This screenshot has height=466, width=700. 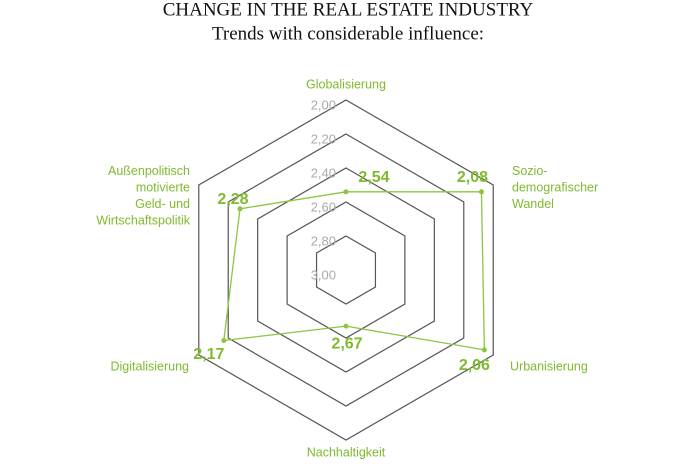 What do you see at coordinates (346, 84) in the screenshot?
I see `axis-label: Globalisierung` at bounding box center [346, 84].